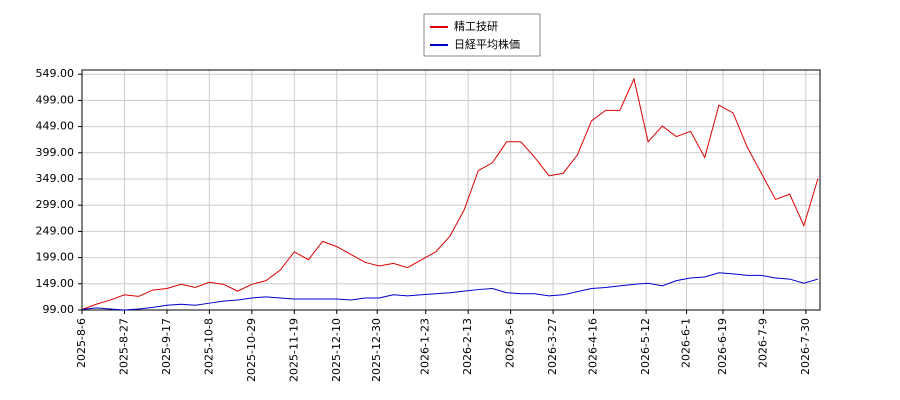  I want to click on legend-label: 日経平均株価, so click(487, 44).